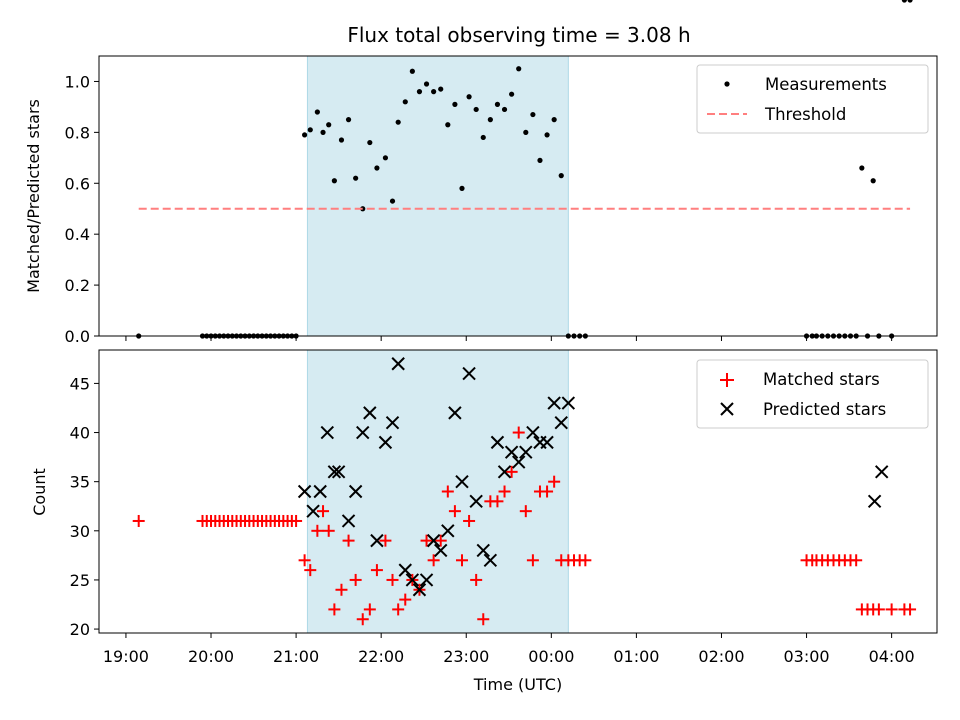 The height and width of the screenshot is (720, 960). What do you see at coordinates (211, 656) in the screenshot?
I see `x-tick-label: 20:00` at bounding box center [211, 656].